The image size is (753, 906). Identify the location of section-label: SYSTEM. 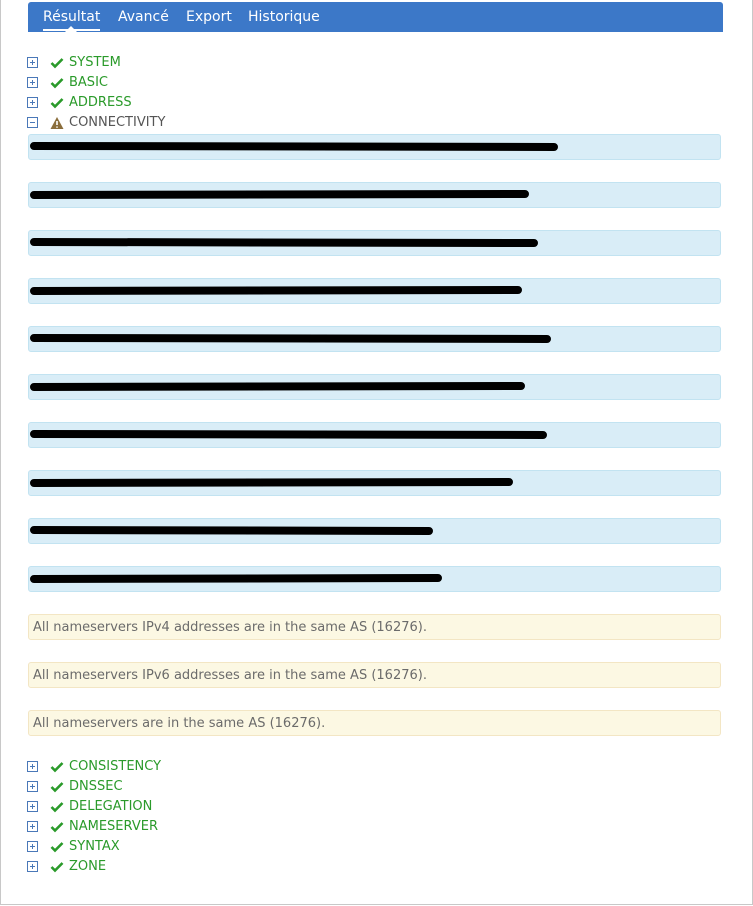
(95, 62).